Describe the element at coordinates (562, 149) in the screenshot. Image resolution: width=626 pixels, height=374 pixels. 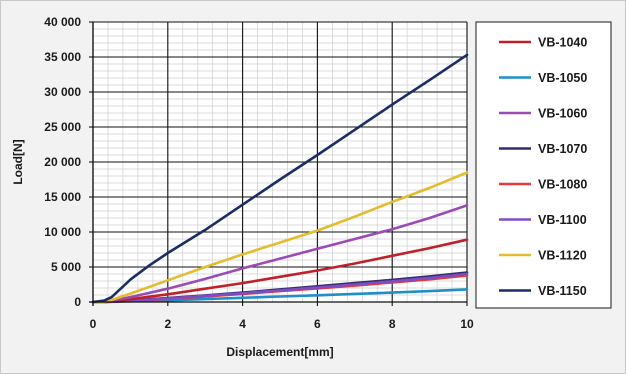
I see `legend-label-vb-1070: VB-1070` at that location.